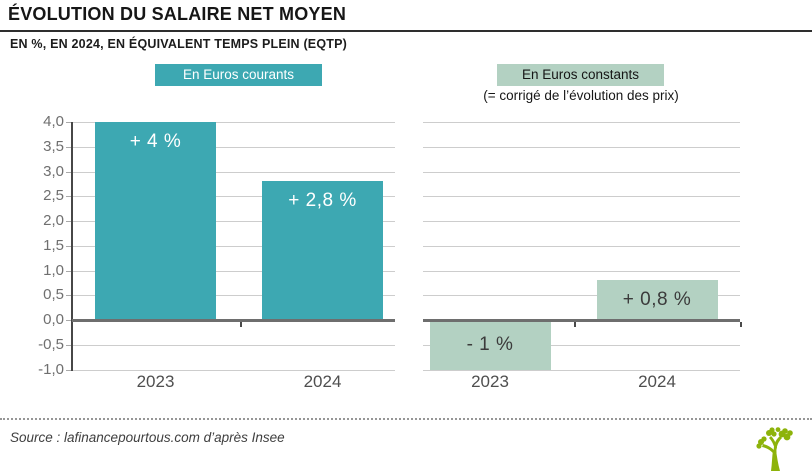 The height and width of the screenshot is (471, 812). I want to click on y-axis-label: 0,0, so click(53, 319).